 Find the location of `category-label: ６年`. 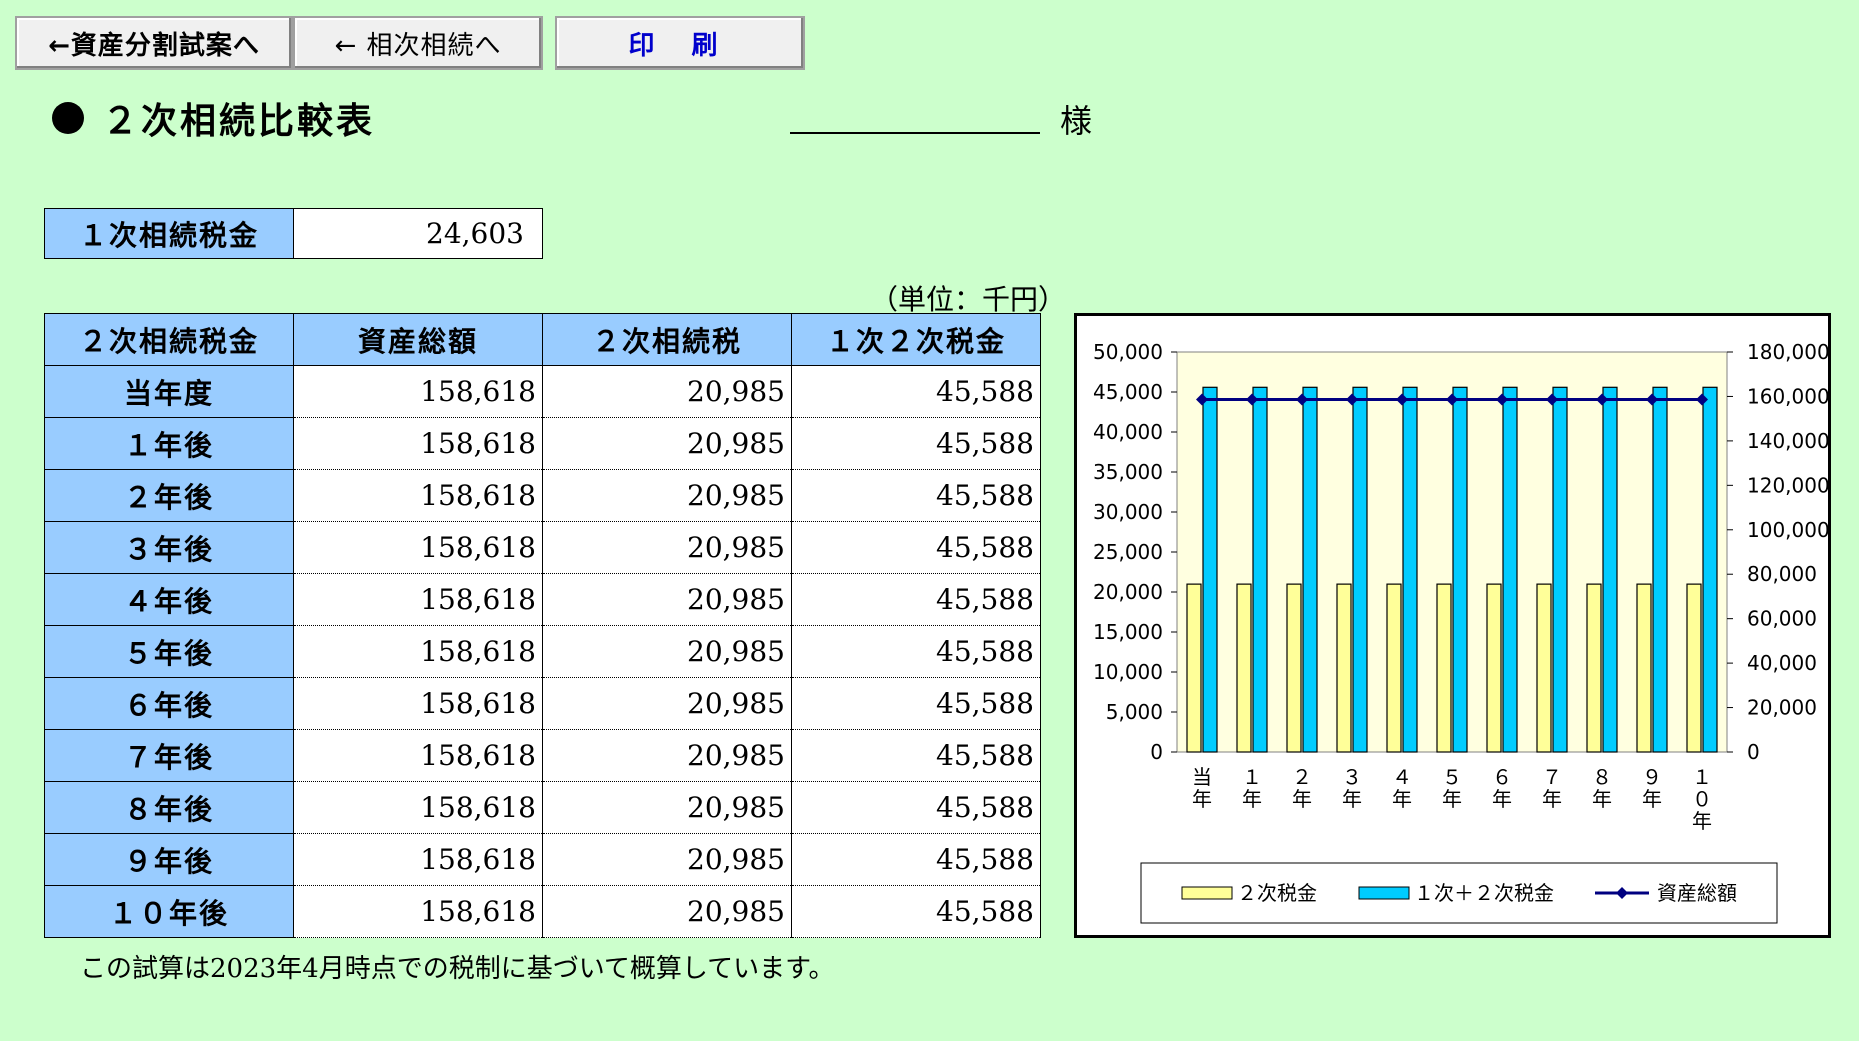

category-label: ６年 is located at coordinates (1502, 788).